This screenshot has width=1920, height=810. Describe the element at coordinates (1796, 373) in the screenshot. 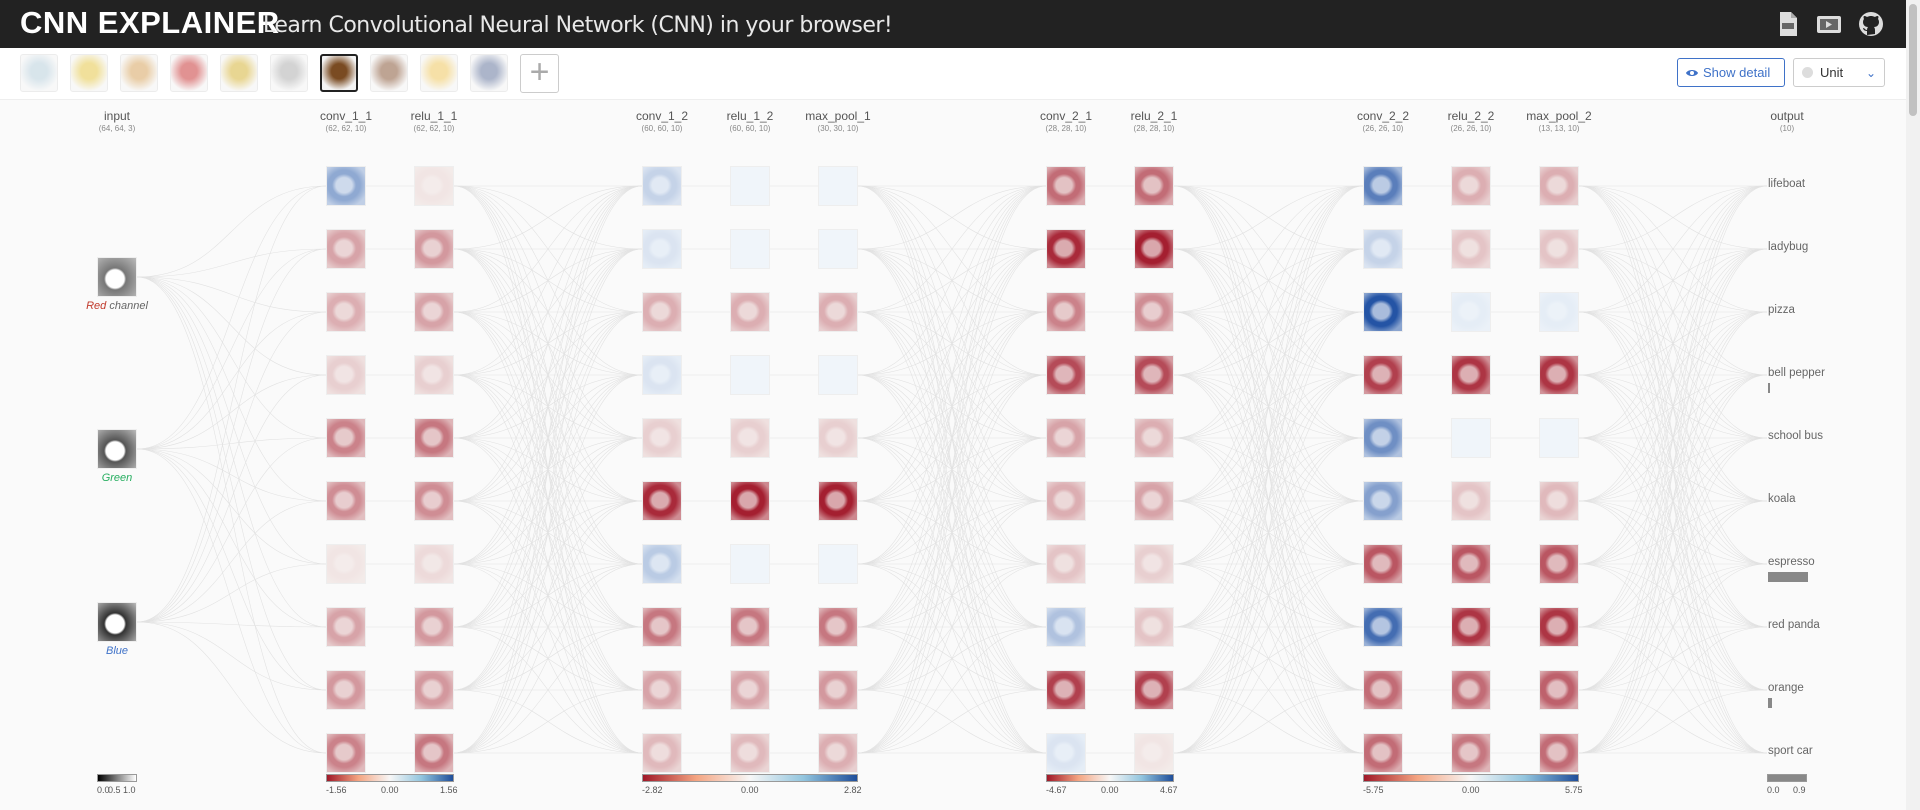

I see `output-class-label: bell pepper` at that location.